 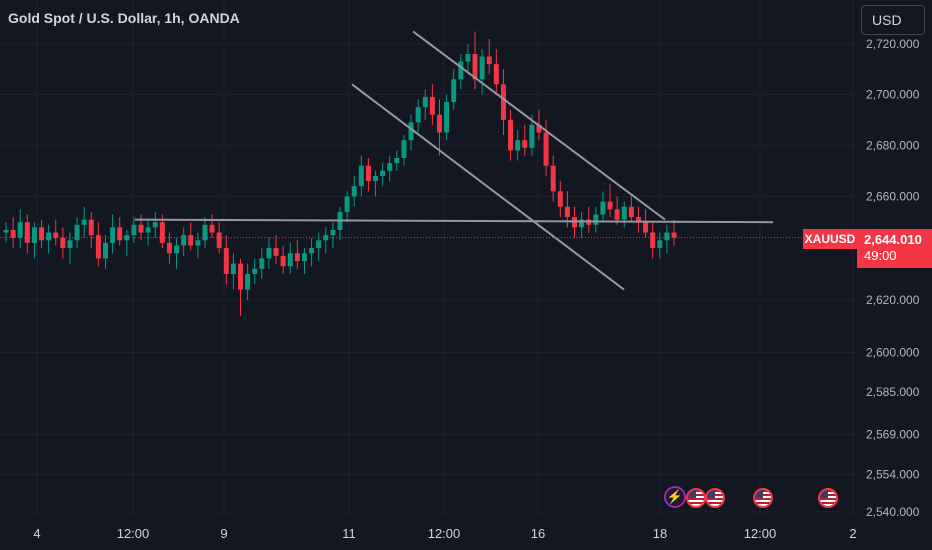 What do you see at coordinates (538, 533) in the screenshot?
I see `time-tick-label: 16` at bounding box center [538, 533].